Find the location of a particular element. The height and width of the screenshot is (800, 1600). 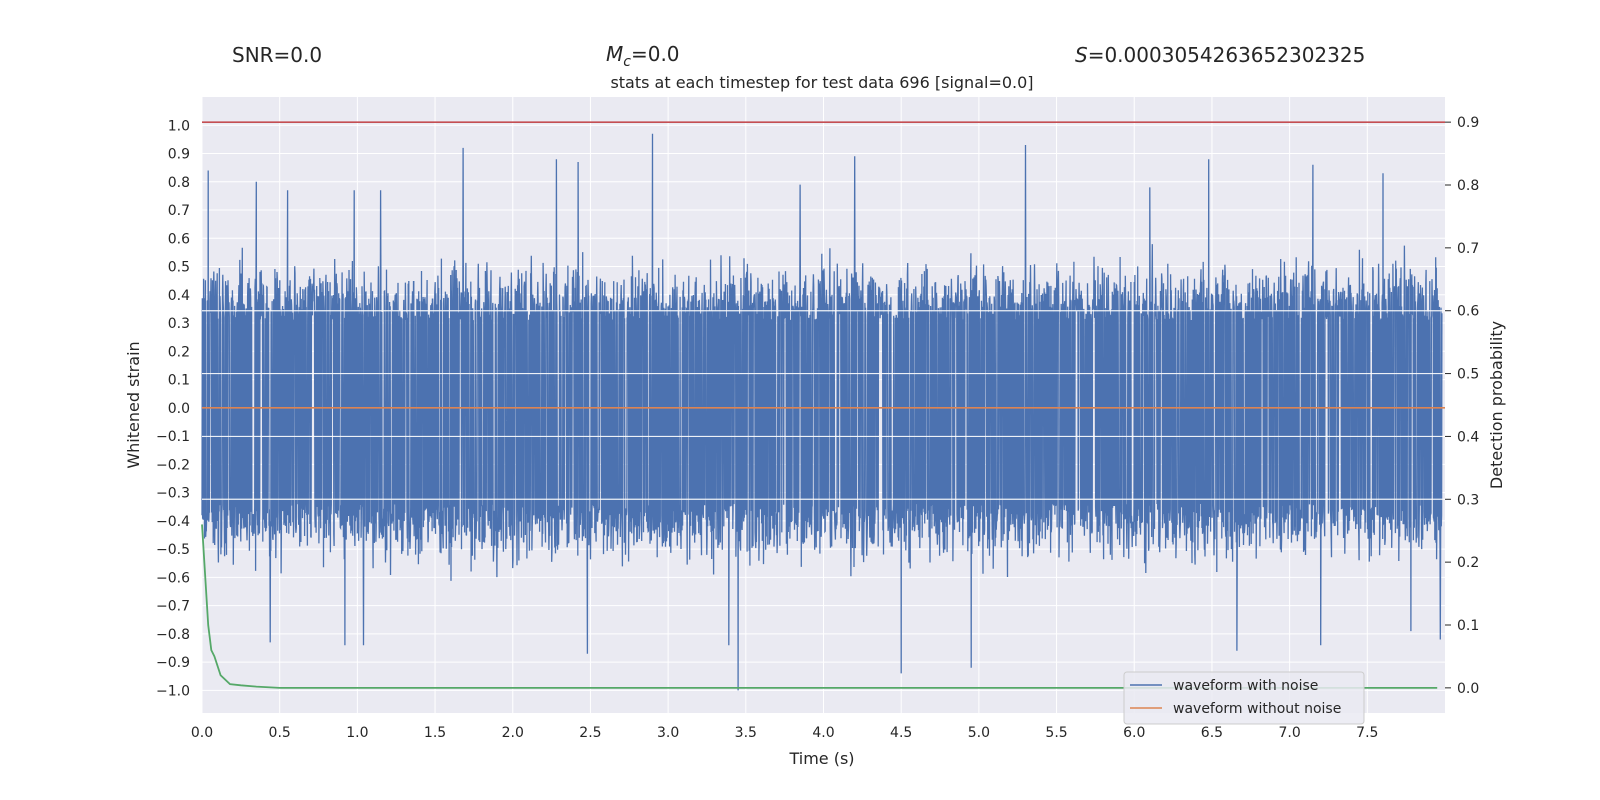

x-tick-label: 4.5 is located at coordinates (901, 733).